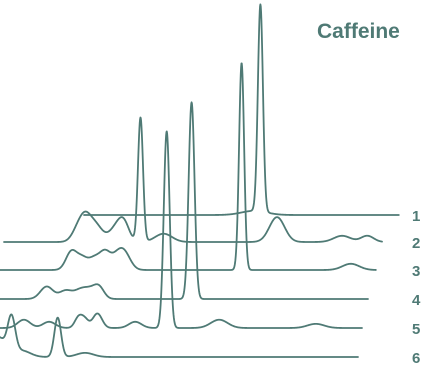  I want to click on trace-label-6: 6, so click(416, 358).